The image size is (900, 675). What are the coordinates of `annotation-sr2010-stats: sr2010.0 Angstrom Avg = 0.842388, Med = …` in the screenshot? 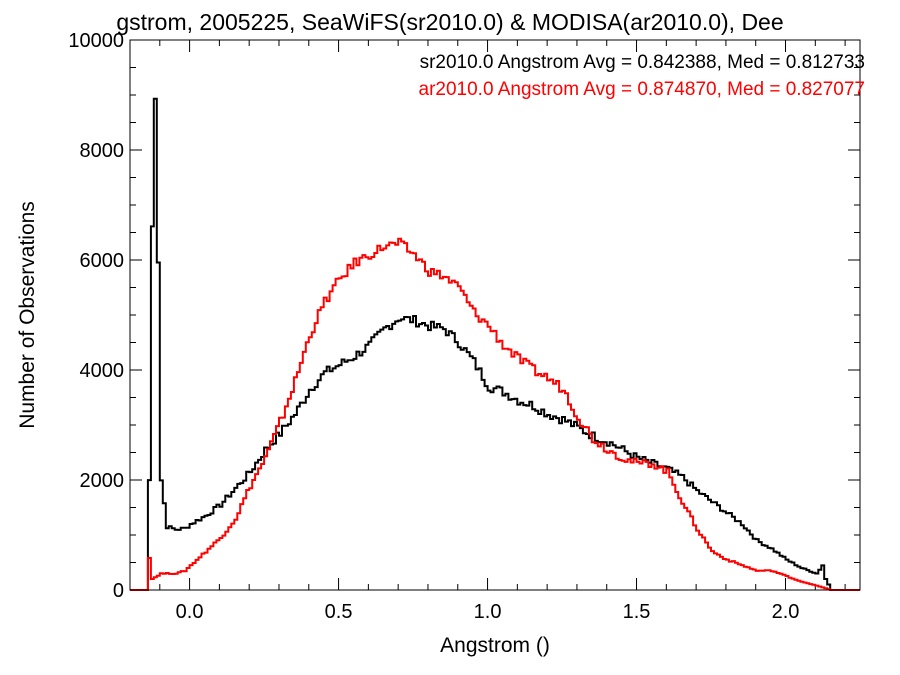 It's located at (642, 62).